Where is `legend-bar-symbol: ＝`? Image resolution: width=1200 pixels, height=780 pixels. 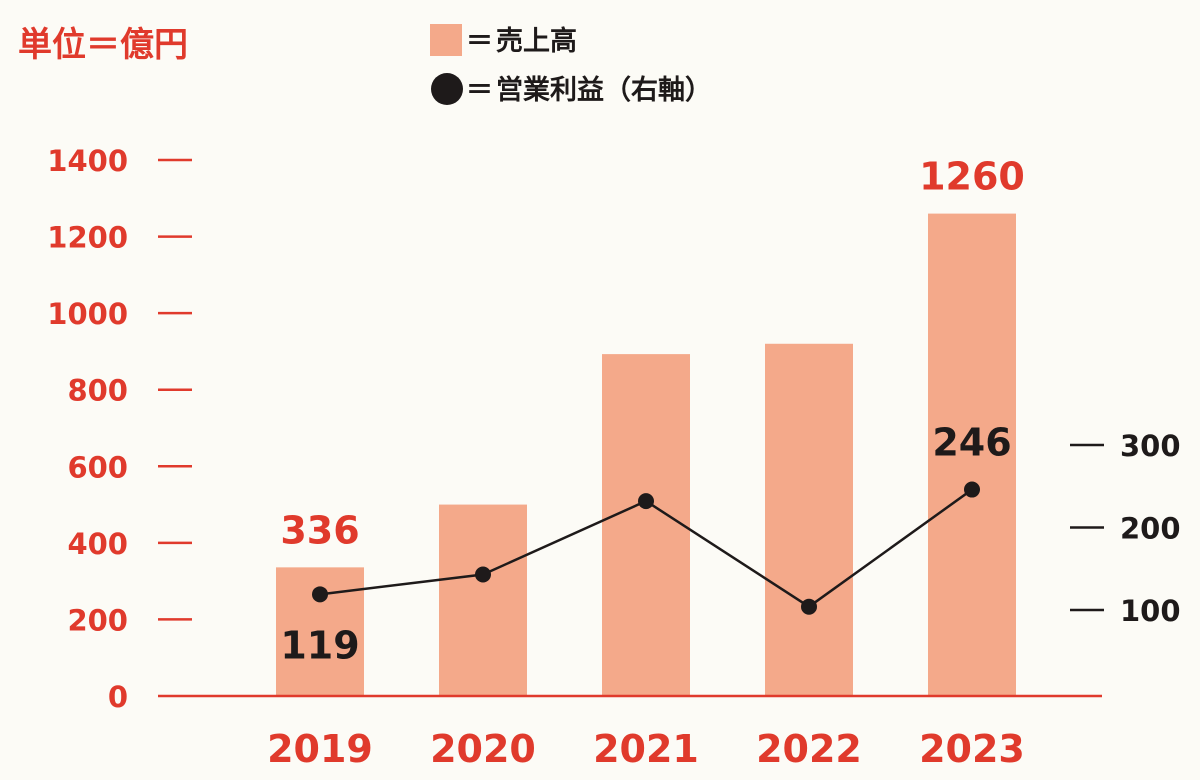
legend-bar-symbol: ＝ is located at coordinates (479, 41).